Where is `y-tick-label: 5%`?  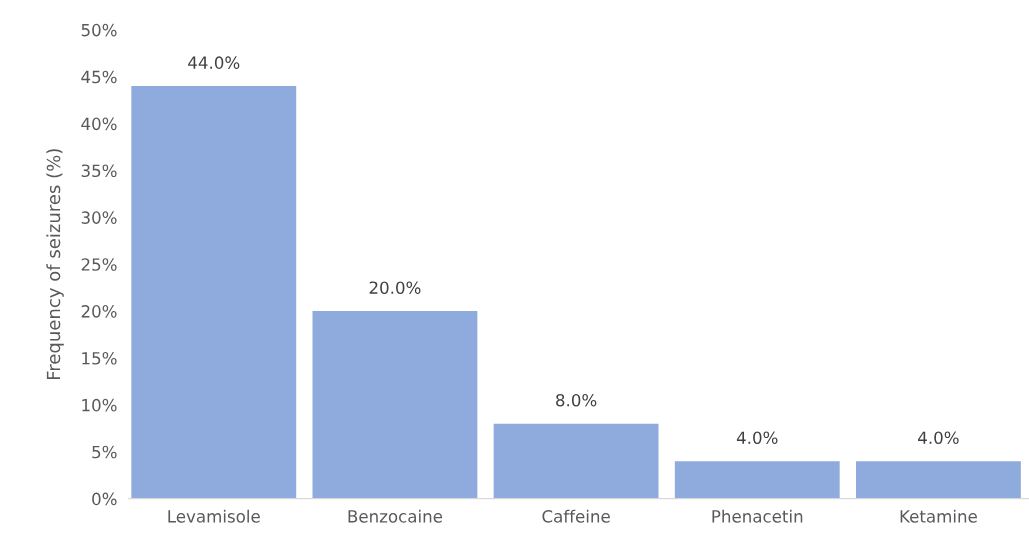
y-tick-label: 5% is located at coordinates (104, 452).